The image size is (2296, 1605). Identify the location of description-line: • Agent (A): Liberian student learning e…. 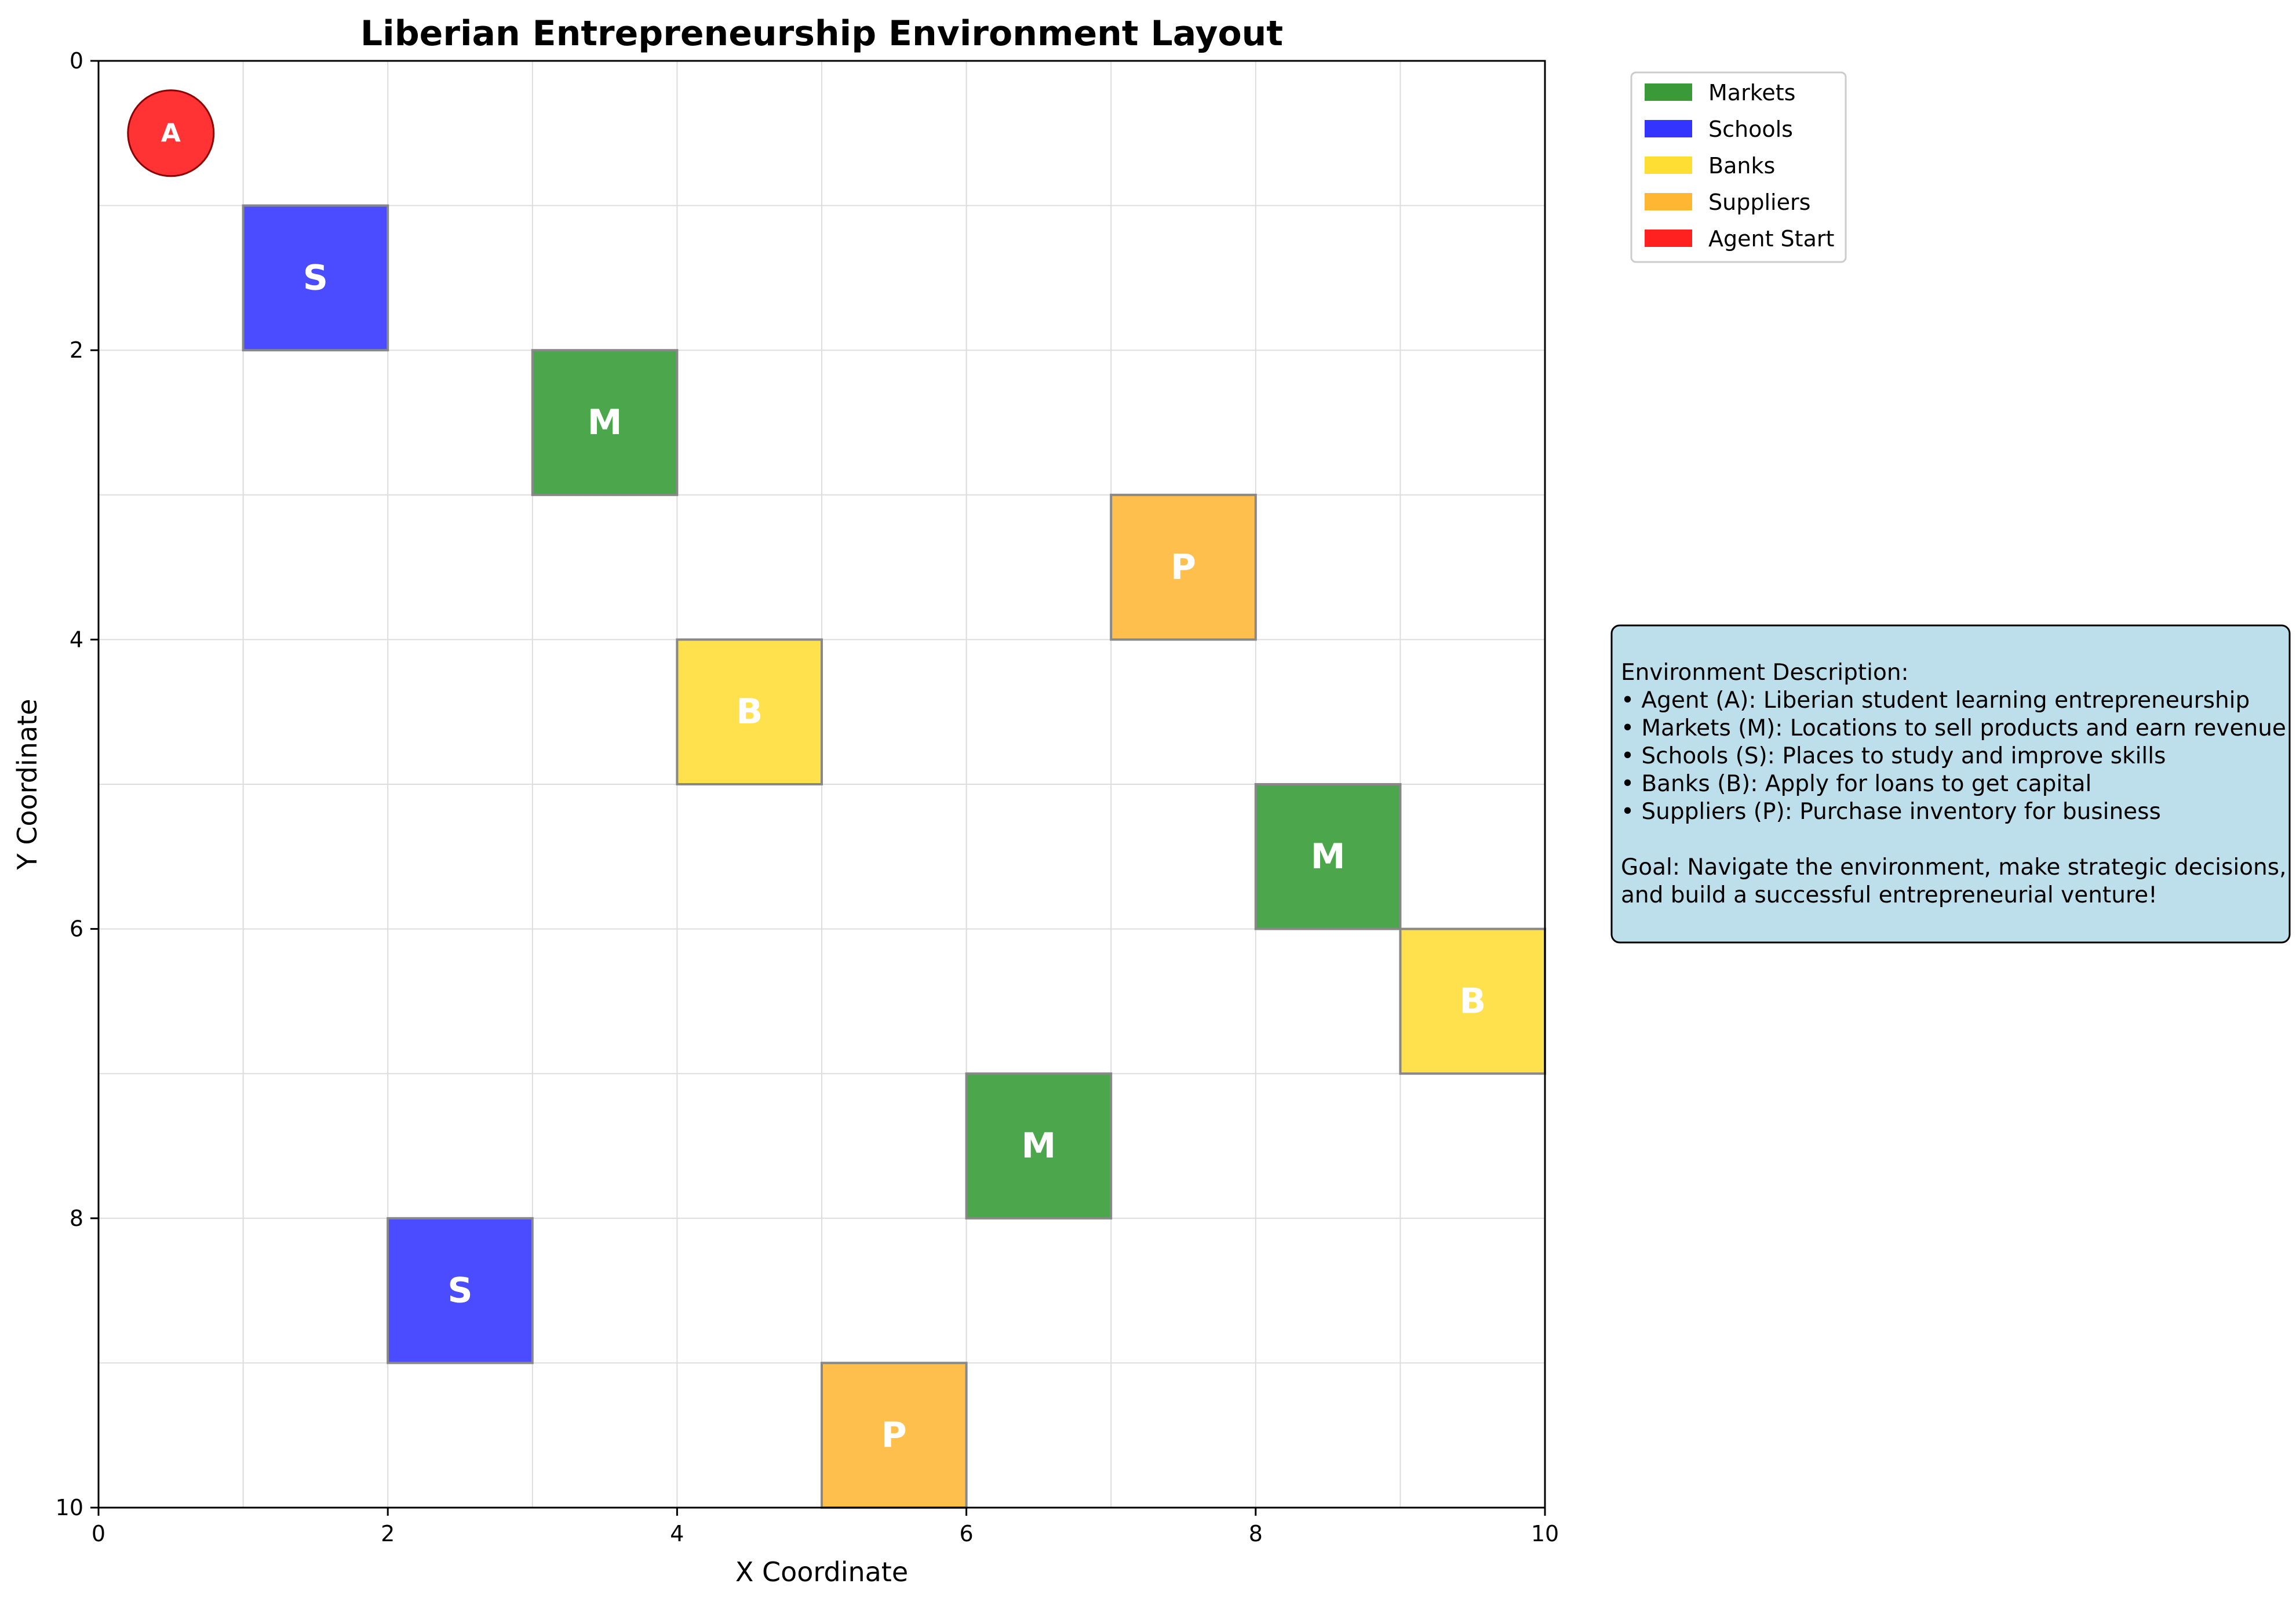
(1935, 700).